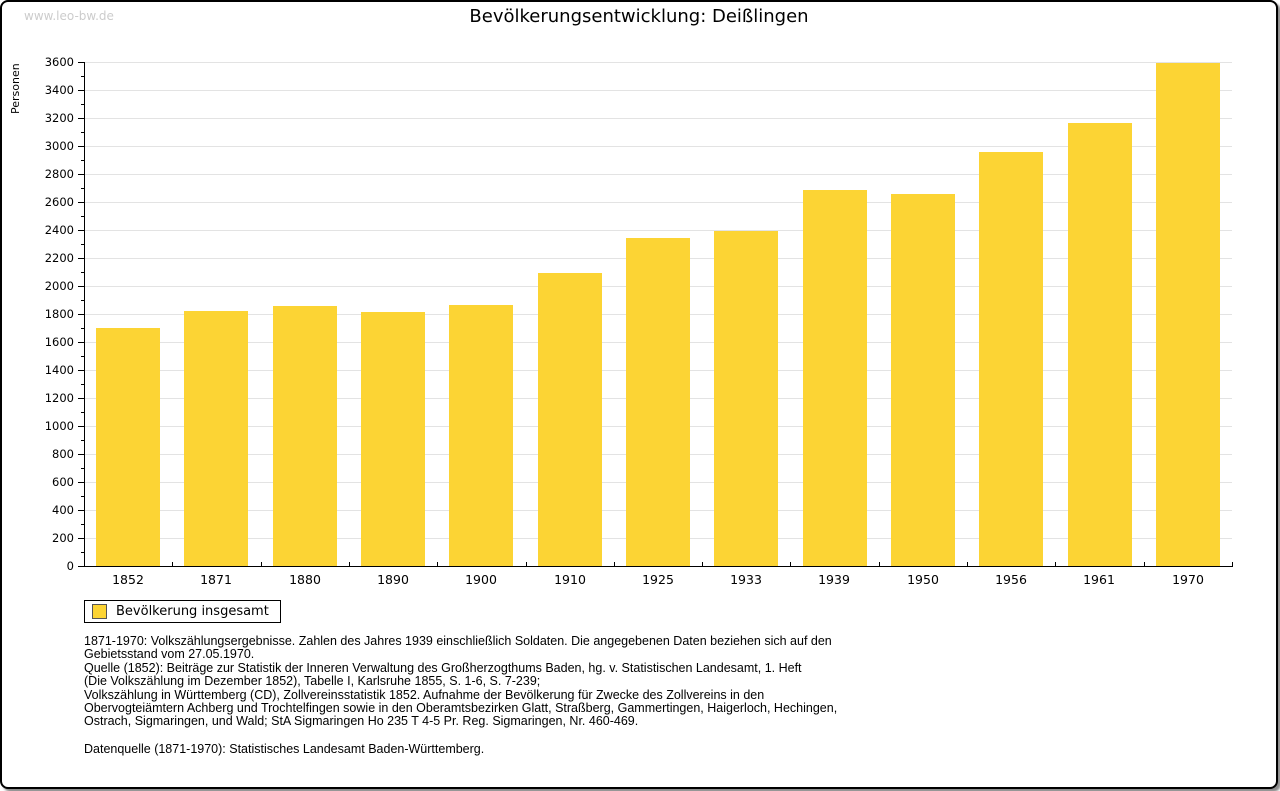  I want to click on bar-1961, so click(1100, 344).